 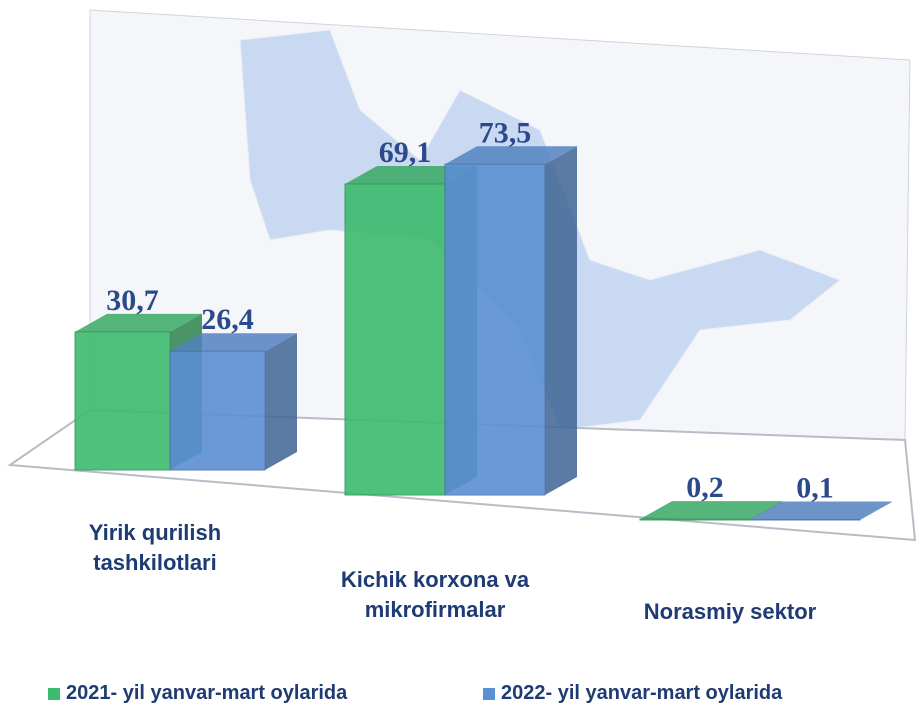 I want to click on legend-item: 2021- yil yanvar-mart oylarida, so click(x=197, y=693).